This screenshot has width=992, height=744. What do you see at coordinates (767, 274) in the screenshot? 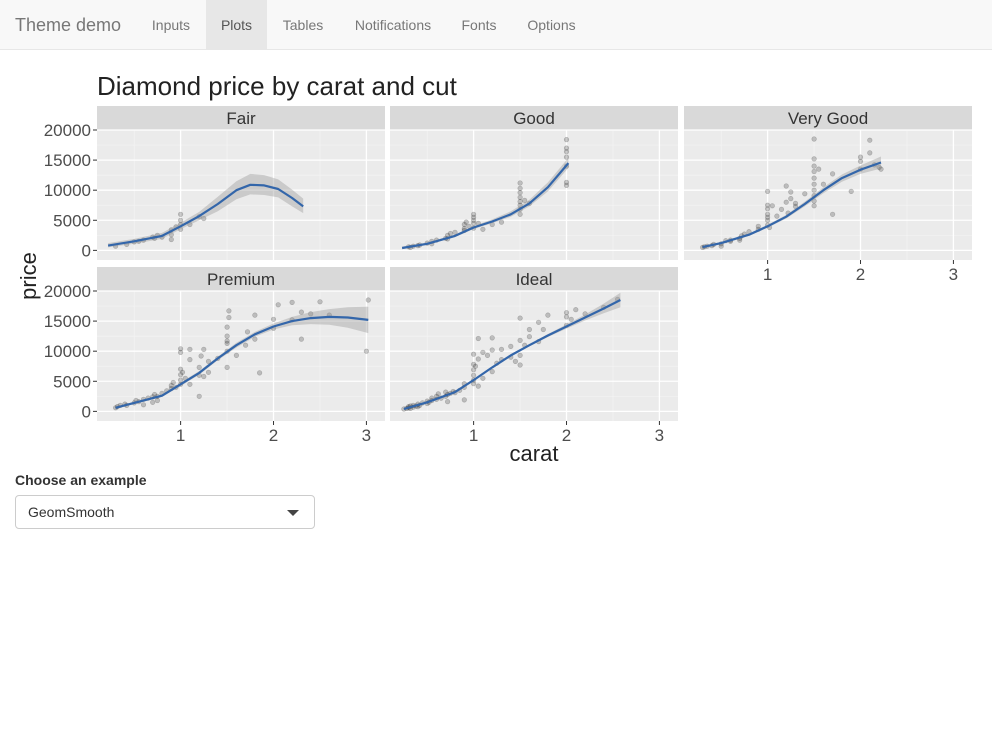
I see `x-tick-label: 1` at bounding box center [767, 274].